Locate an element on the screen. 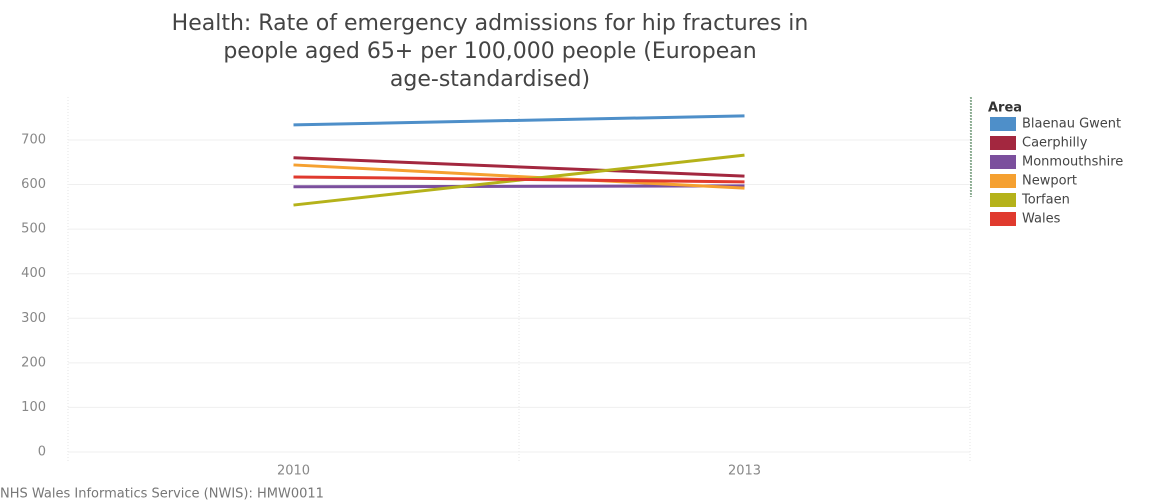 The image size is (1170, 504). x-tick-label: 2013 is located at coordinates (744, 471).